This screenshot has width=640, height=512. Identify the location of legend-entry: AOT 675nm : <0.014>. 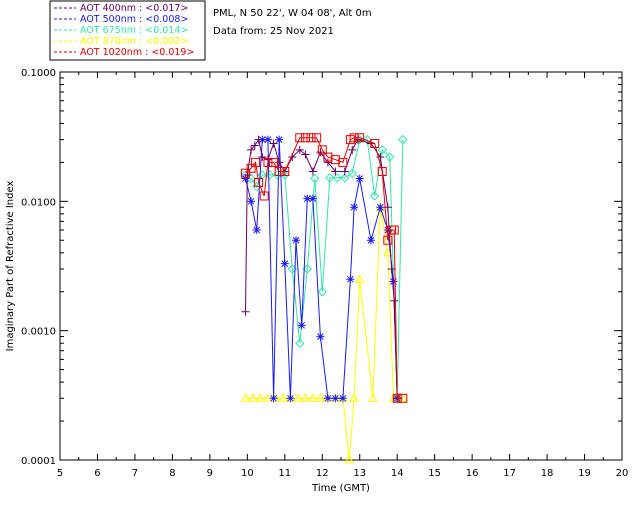
(134, 30).